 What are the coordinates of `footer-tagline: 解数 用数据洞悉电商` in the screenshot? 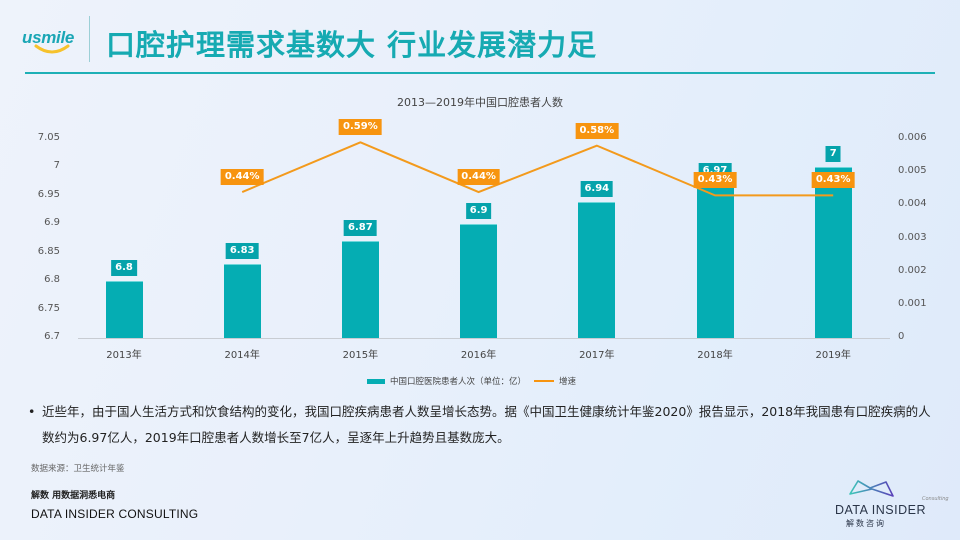 It's located at (73, 496).